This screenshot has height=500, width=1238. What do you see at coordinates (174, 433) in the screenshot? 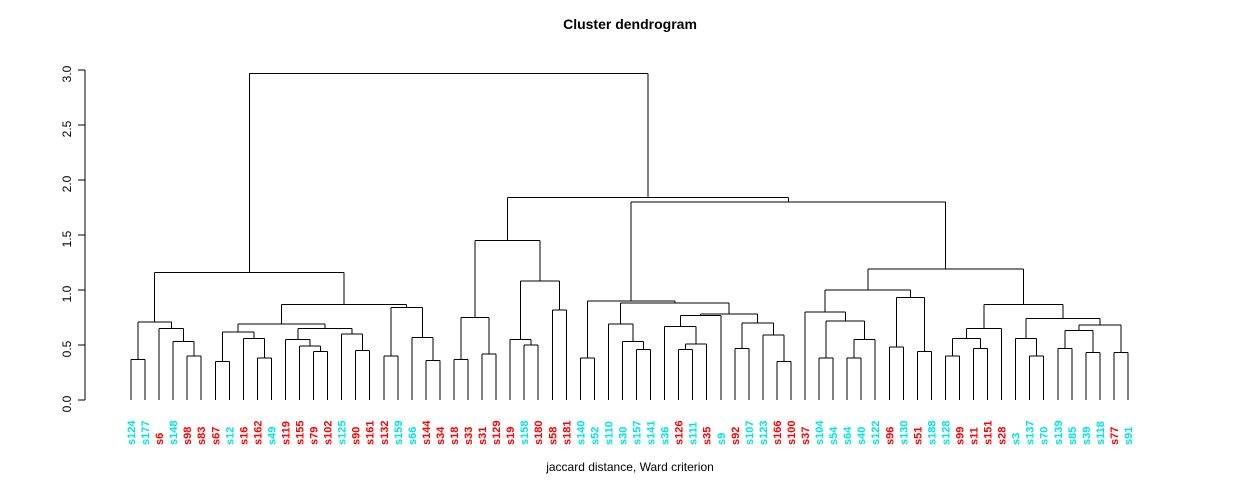
I see `leaf-label-s148: s148` at bounding box center [174, 433].